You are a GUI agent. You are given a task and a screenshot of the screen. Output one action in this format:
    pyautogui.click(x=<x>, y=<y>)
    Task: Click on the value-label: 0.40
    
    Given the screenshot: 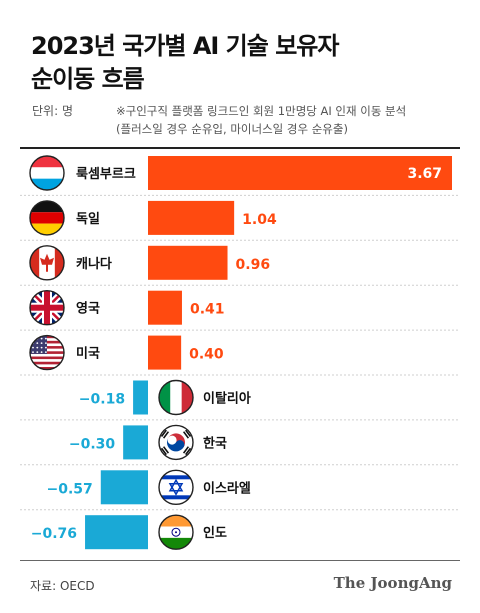 What is the action you would take?
    pyautogui.click(x=206, y=355)
    